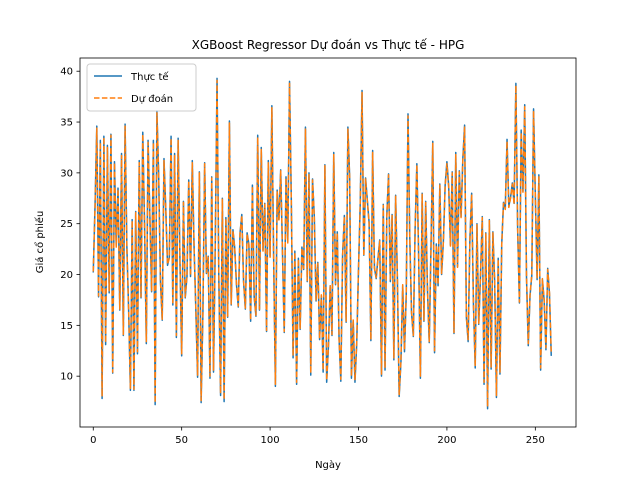 The height and width of the screenshot is (485, 640). What do you see at coordinates (317, 436) in the screenshot?
I see `x-axis: 0 50 100 150 200 250` at bounding box center [317, 436].